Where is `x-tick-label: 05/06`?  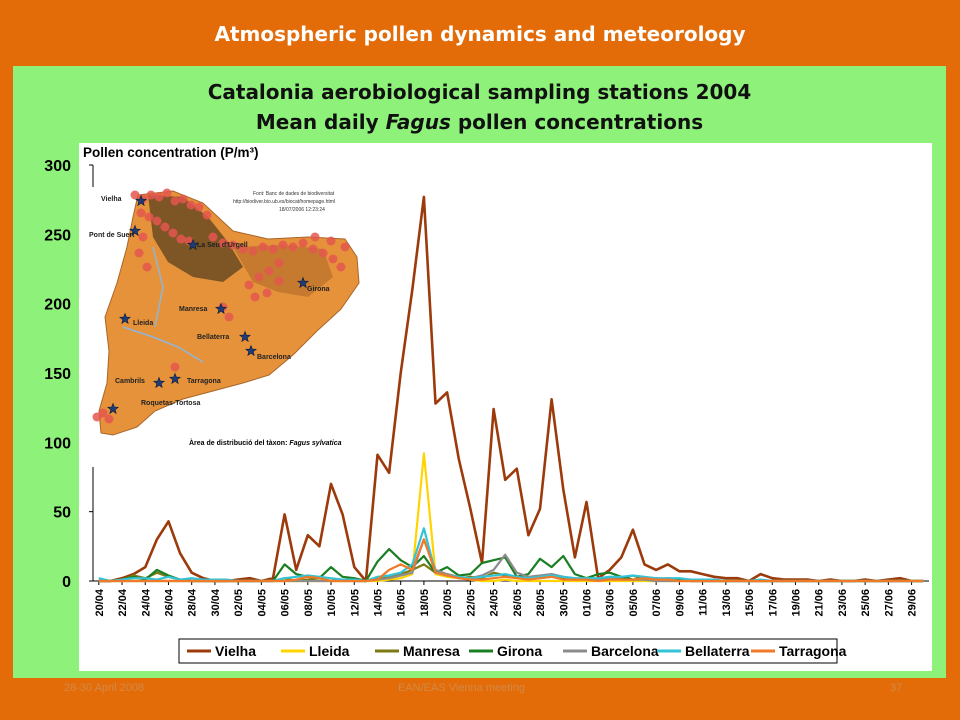
x-tick-label: 05/06 is located at coordinates (634, 603).